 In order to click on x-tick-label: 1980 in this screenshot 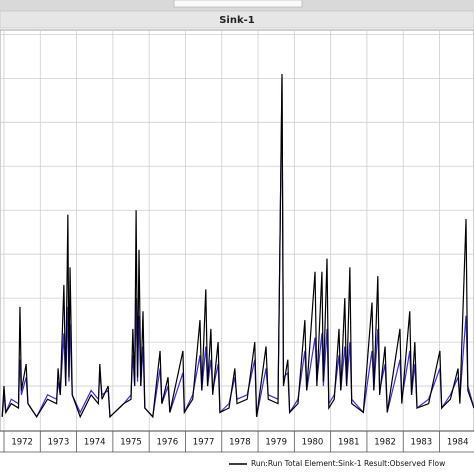, I will do `click(313, 443)`.